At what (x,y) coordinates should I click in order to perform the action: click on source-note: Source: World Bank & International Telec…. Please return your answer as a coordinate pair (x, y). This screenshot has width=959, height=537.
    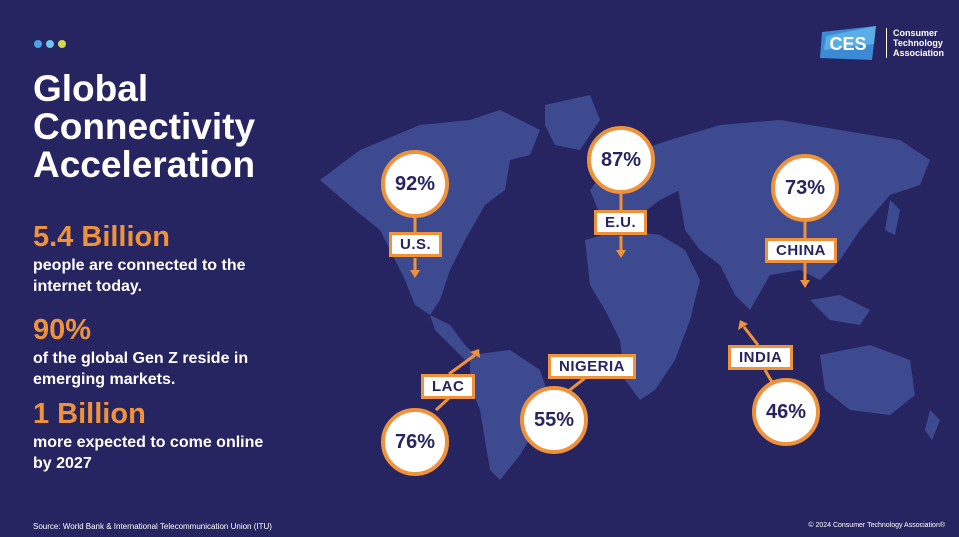
    Looking at the image, I should click on (152, 526).